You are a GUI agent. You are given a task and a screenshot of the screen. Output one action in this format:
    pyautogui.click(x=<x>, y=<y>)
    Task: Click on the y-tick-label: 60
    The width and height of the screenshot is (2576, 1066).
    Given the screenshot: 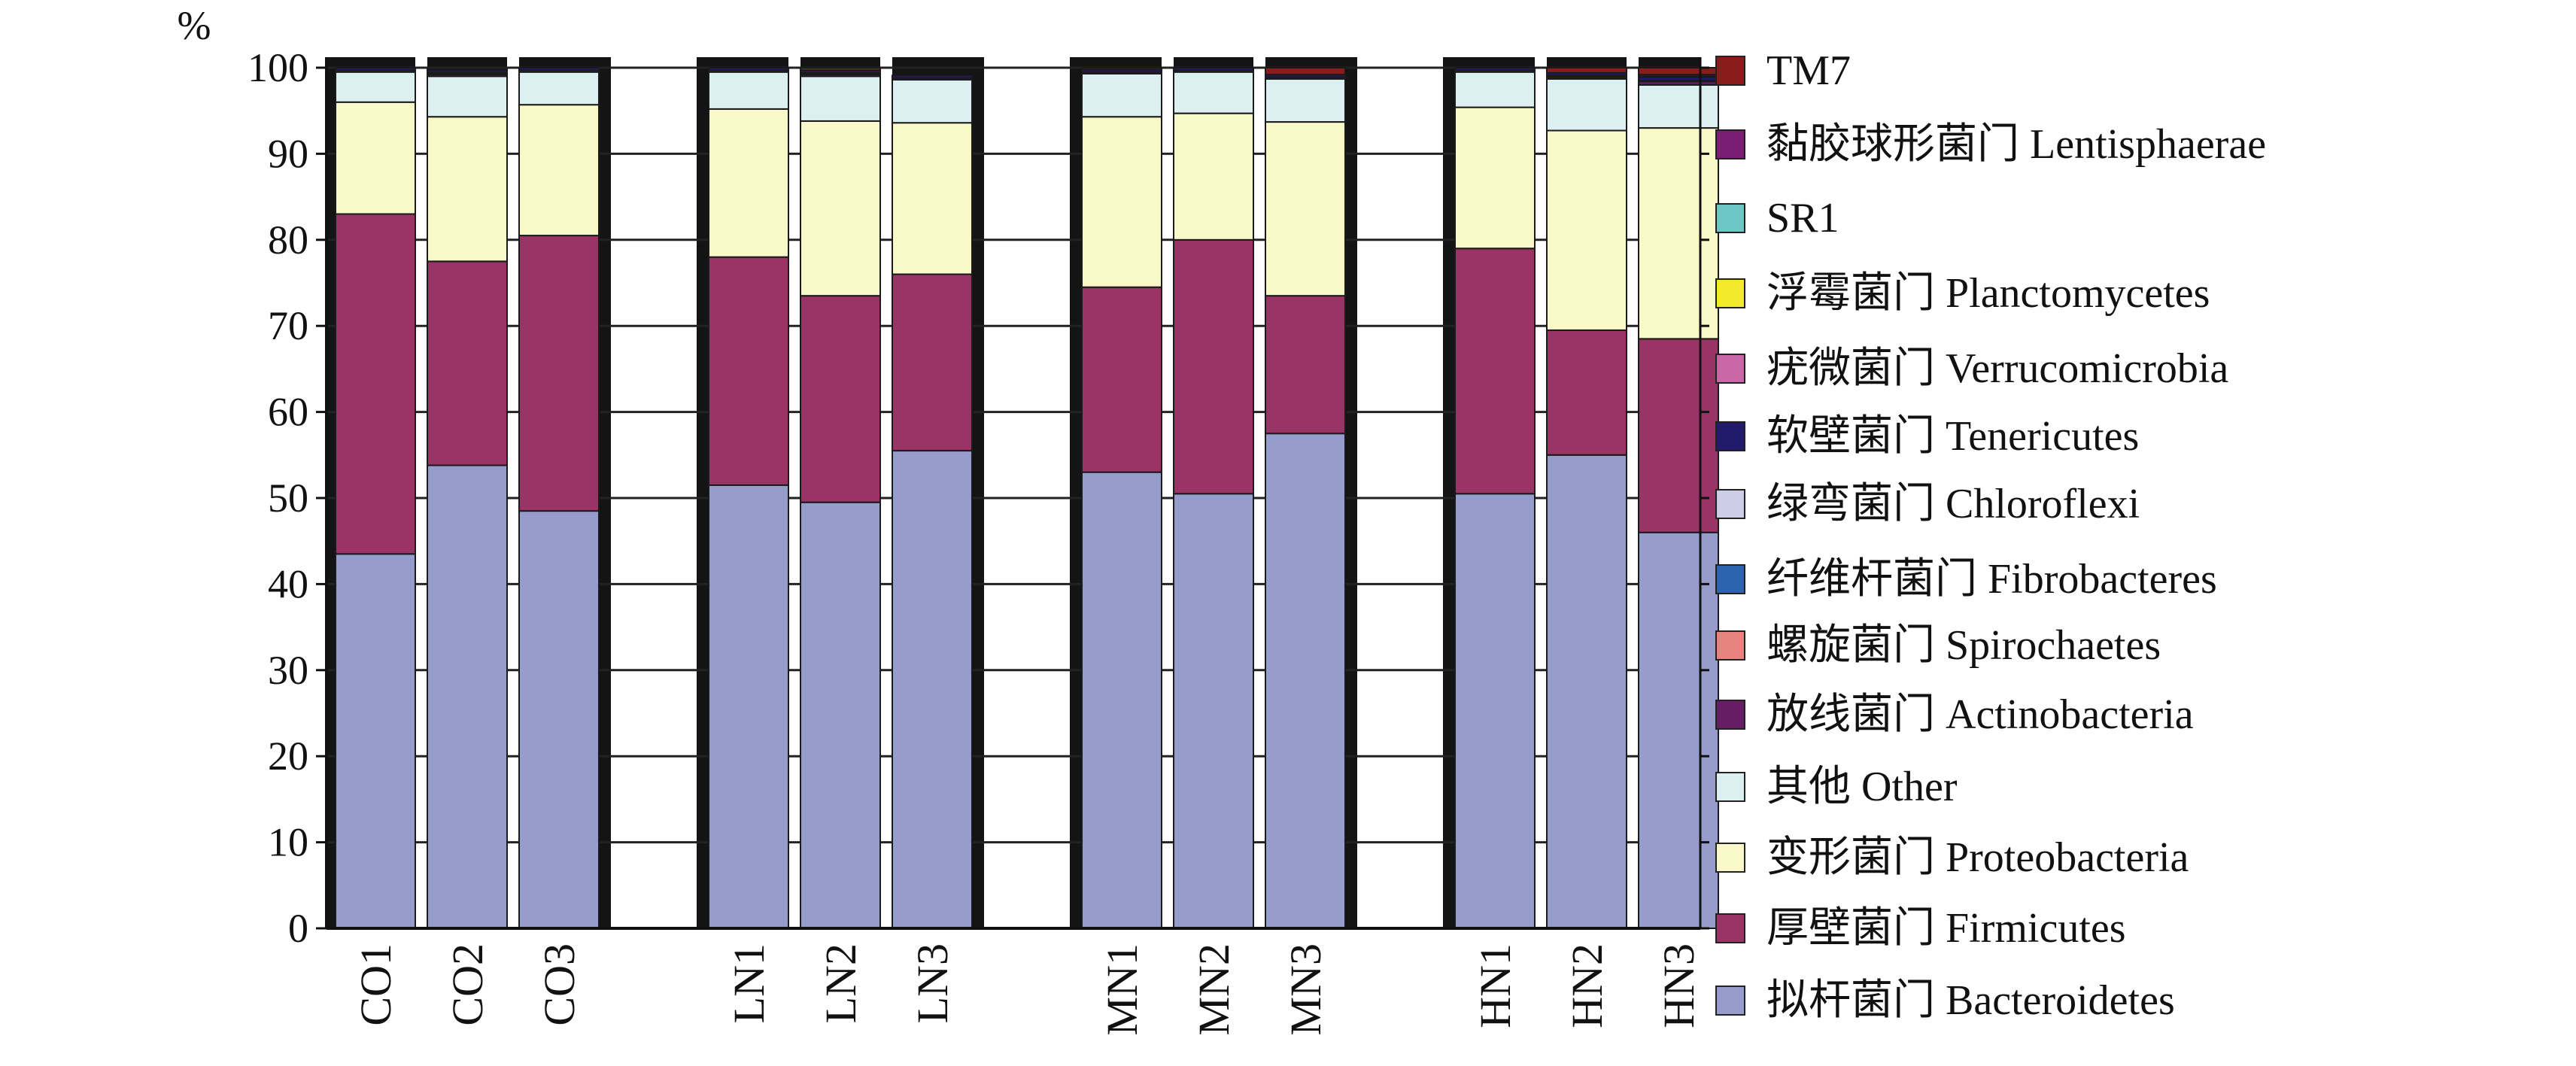 What is the action you would take?
    pyautogui.click(x=288, y=413)
    